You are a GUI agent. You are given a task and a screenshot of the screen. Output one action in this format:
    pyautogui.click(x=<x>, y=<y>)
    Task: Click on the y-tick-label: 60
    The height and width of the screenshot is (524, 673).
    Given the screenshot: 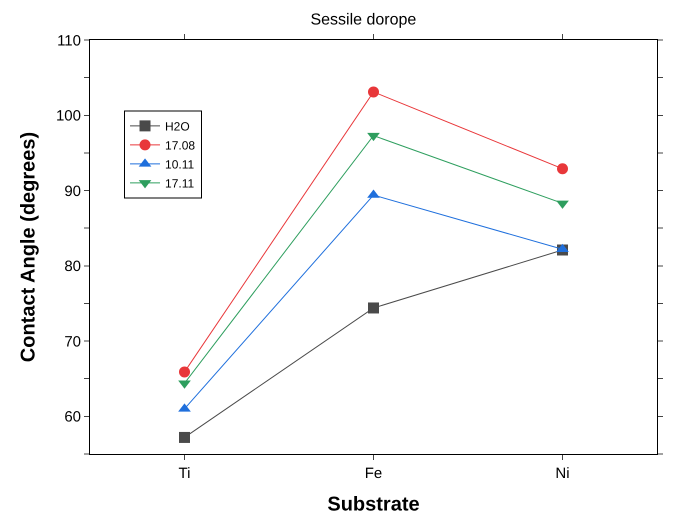 What is the action you would take?
    pyautogui.click(x=72, y=417)
    